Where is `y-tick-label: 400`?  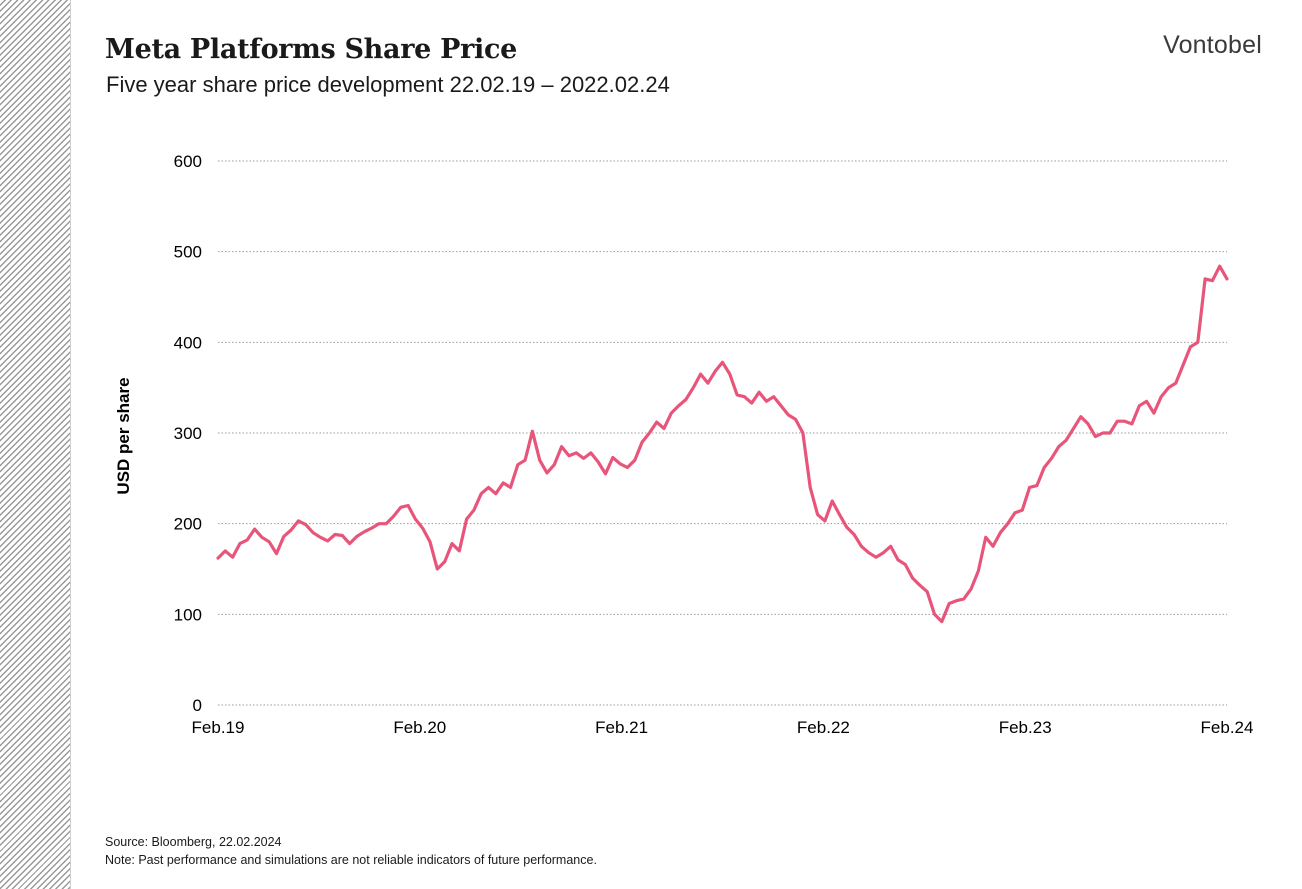 y-tick-label: 400 is located at coordinates (188, 342).